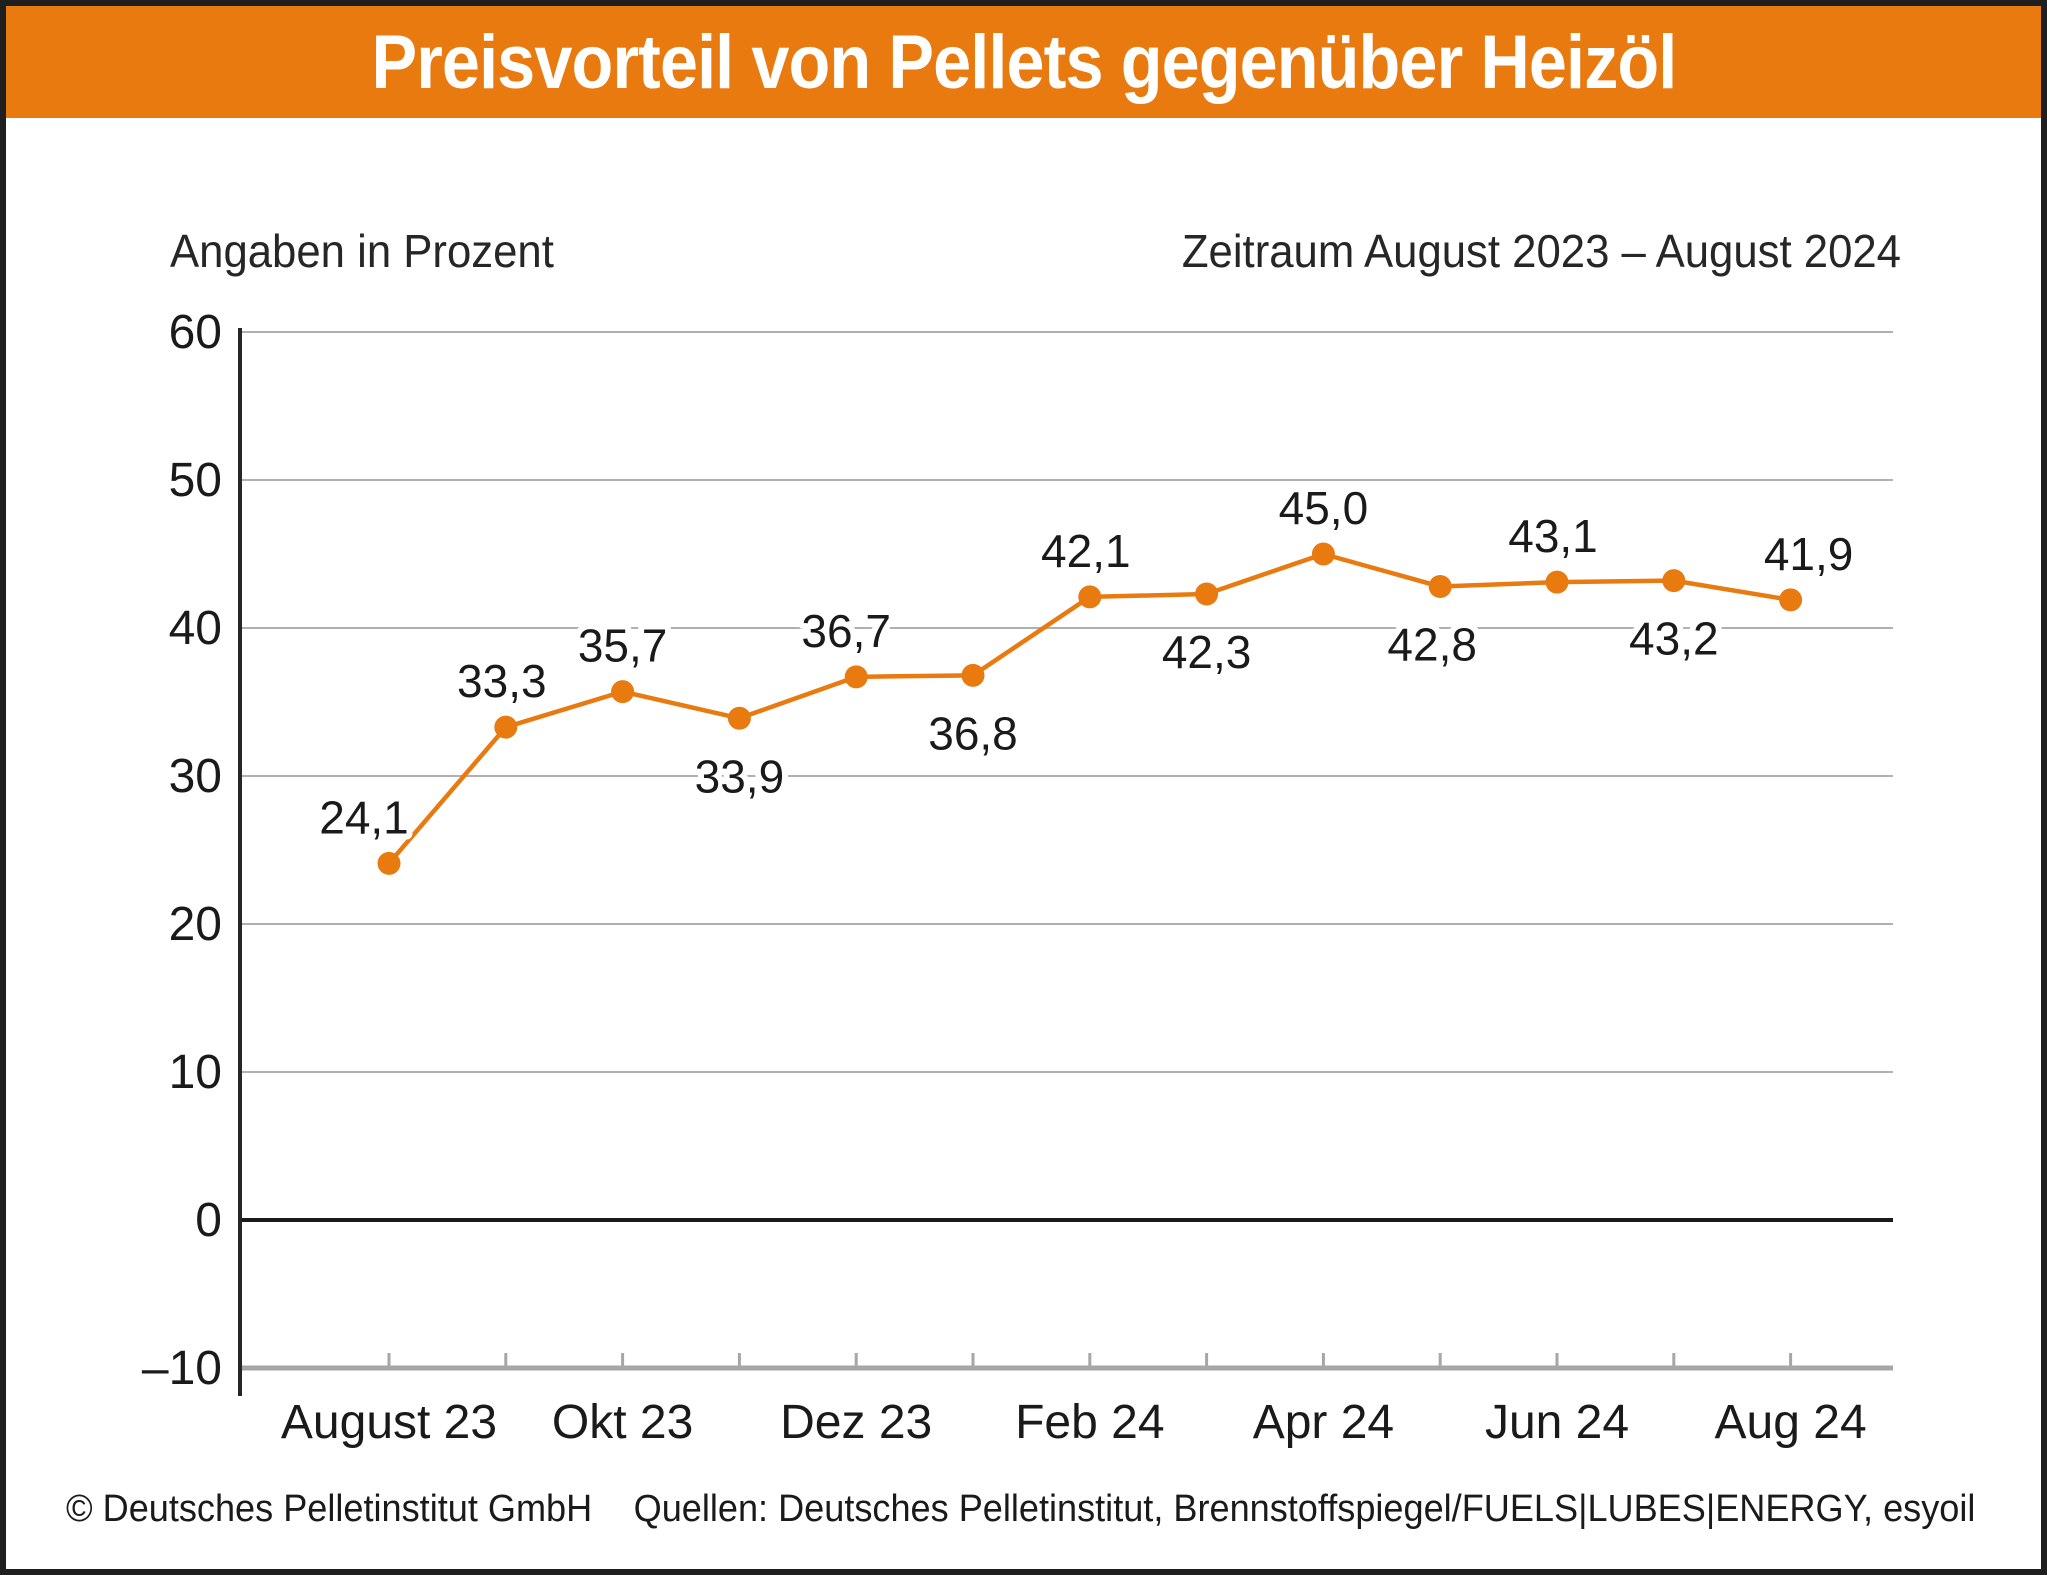 The width and height of the screenshot is (2047, 1575). What do you see at coordinates (362, 251) in the screenshot?
I see `unit-note: Angaben in Prozent` at bounding box center [362, 251].